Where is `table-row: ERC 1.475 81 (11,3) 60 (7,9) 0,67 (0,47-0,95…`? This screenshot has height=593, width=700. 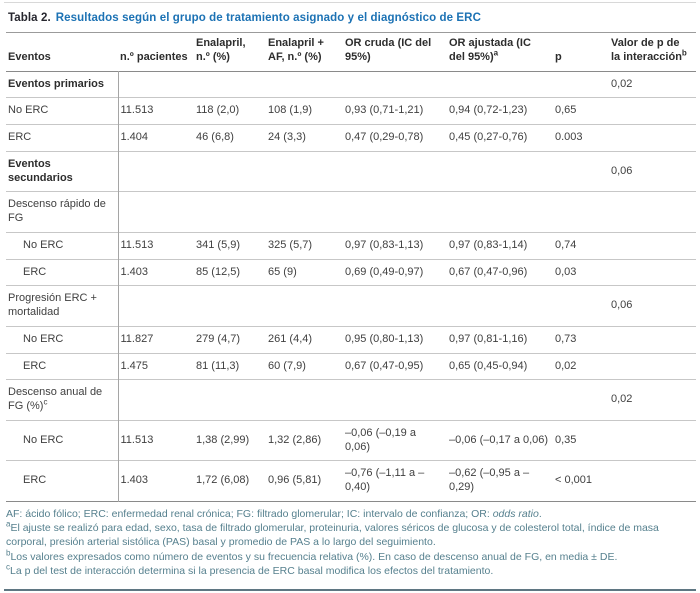
table-row: ERC 1.475 81 (11,3) 60 (7,9) 0,67 (0,47-0,95… is located at coordinates (351, 366).